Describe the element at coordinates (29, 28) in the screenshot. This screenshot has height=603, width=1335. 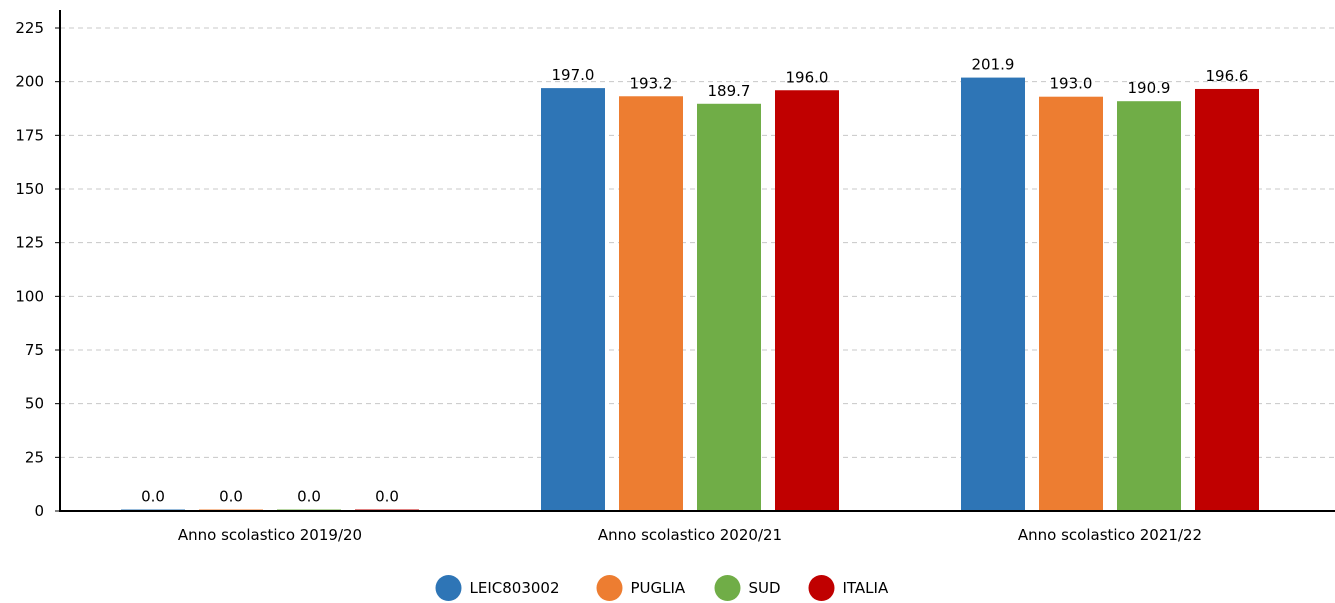
I see `y-tick-label: 225` at that location.